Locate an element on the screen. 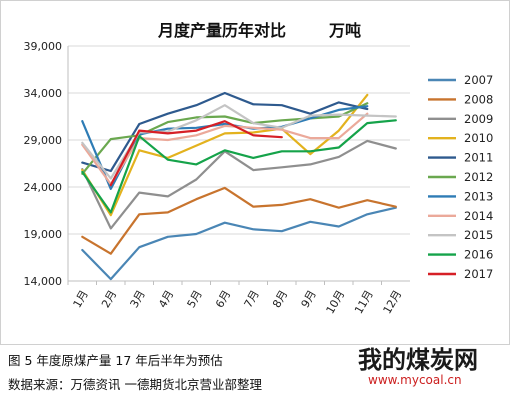 Image resolution: width=510 pixels, height=402 pixels. y-tick-label: 29,000 is located at coordinates (43, 140).